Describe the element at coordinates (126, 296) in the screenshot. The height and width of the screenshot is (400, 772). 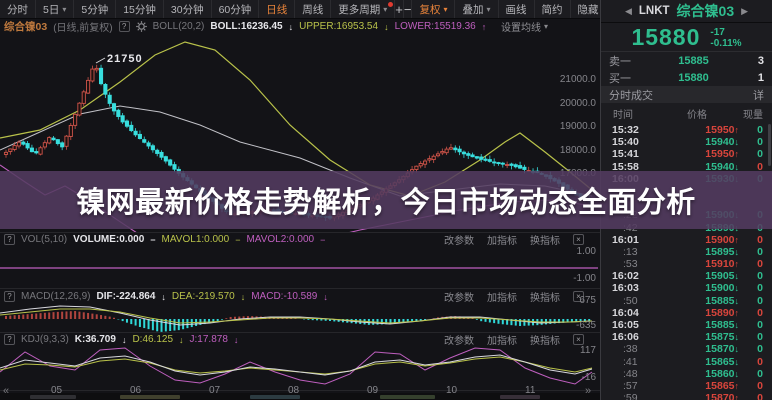
I see `macd-value-1: DIF:-224.864` at that location.